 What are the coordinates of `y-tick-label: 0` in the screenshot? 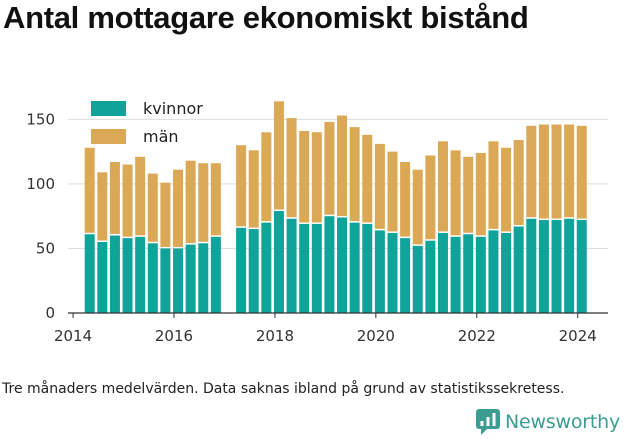 It's located at (50, 313).